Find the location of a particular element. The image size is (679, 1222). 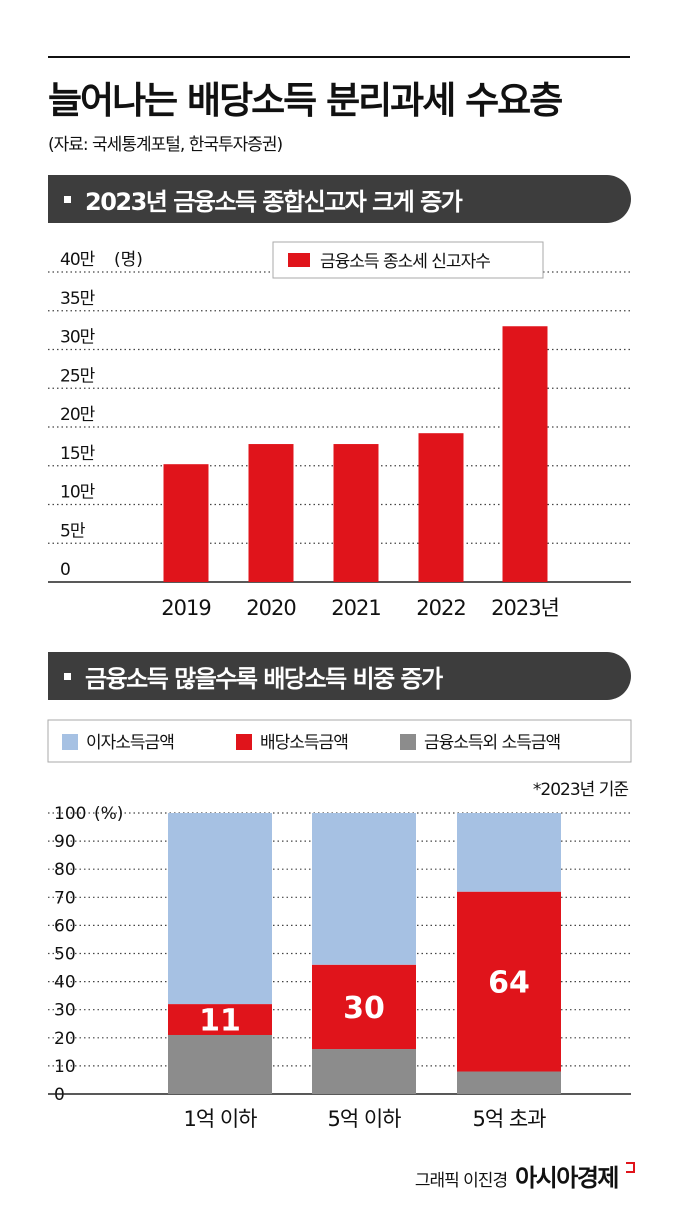

graphic-credit: 그래픽 이진경 is located at coordinates (461, 1181).